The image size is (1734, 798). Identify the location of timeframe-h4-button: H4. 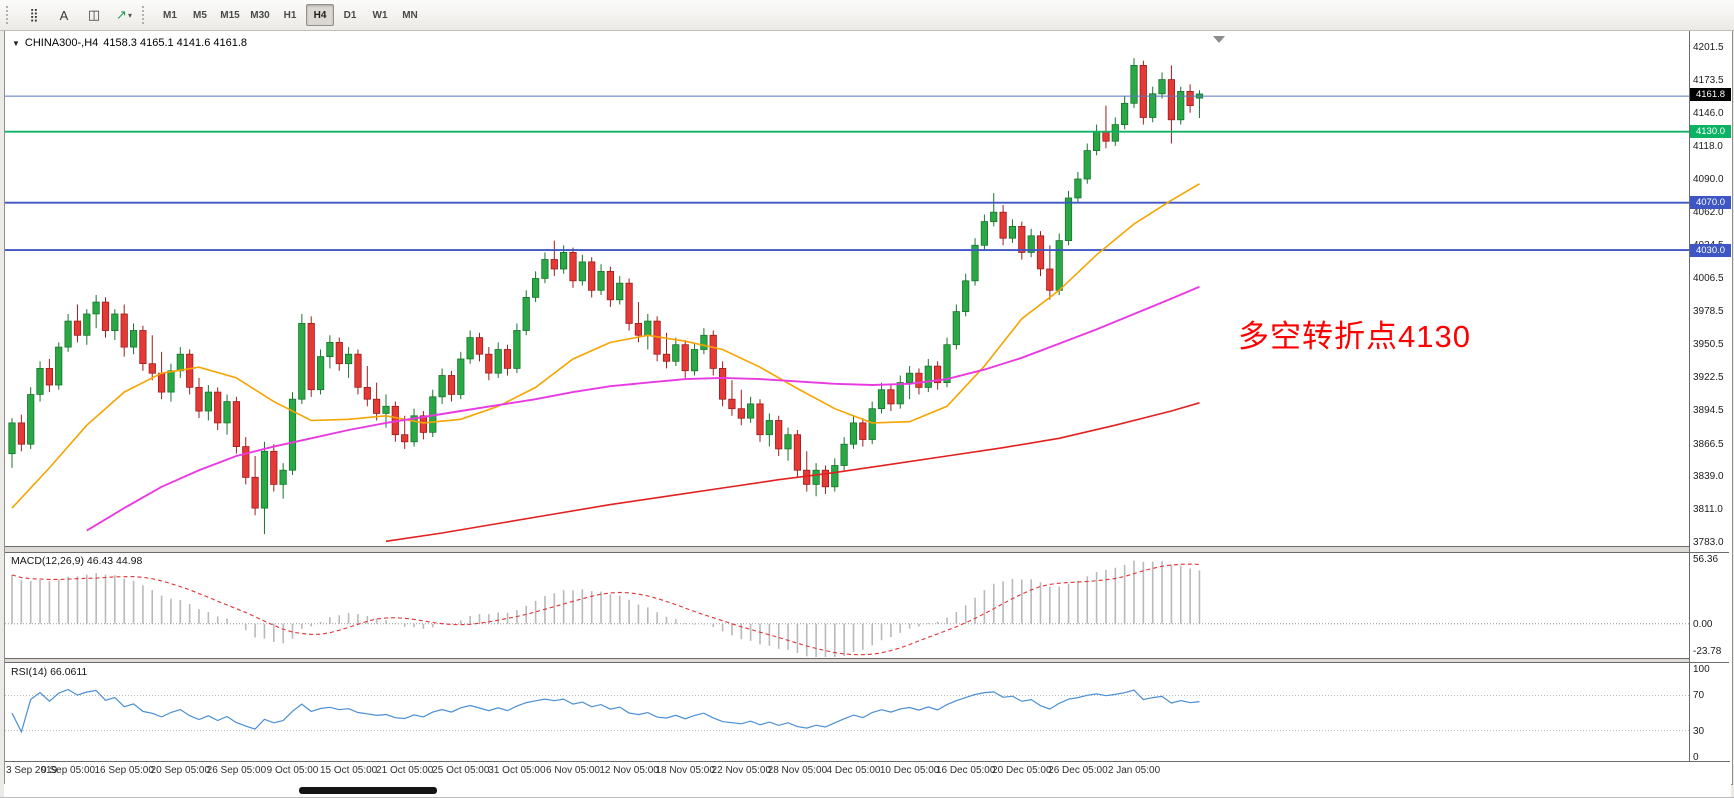
(320, 15).